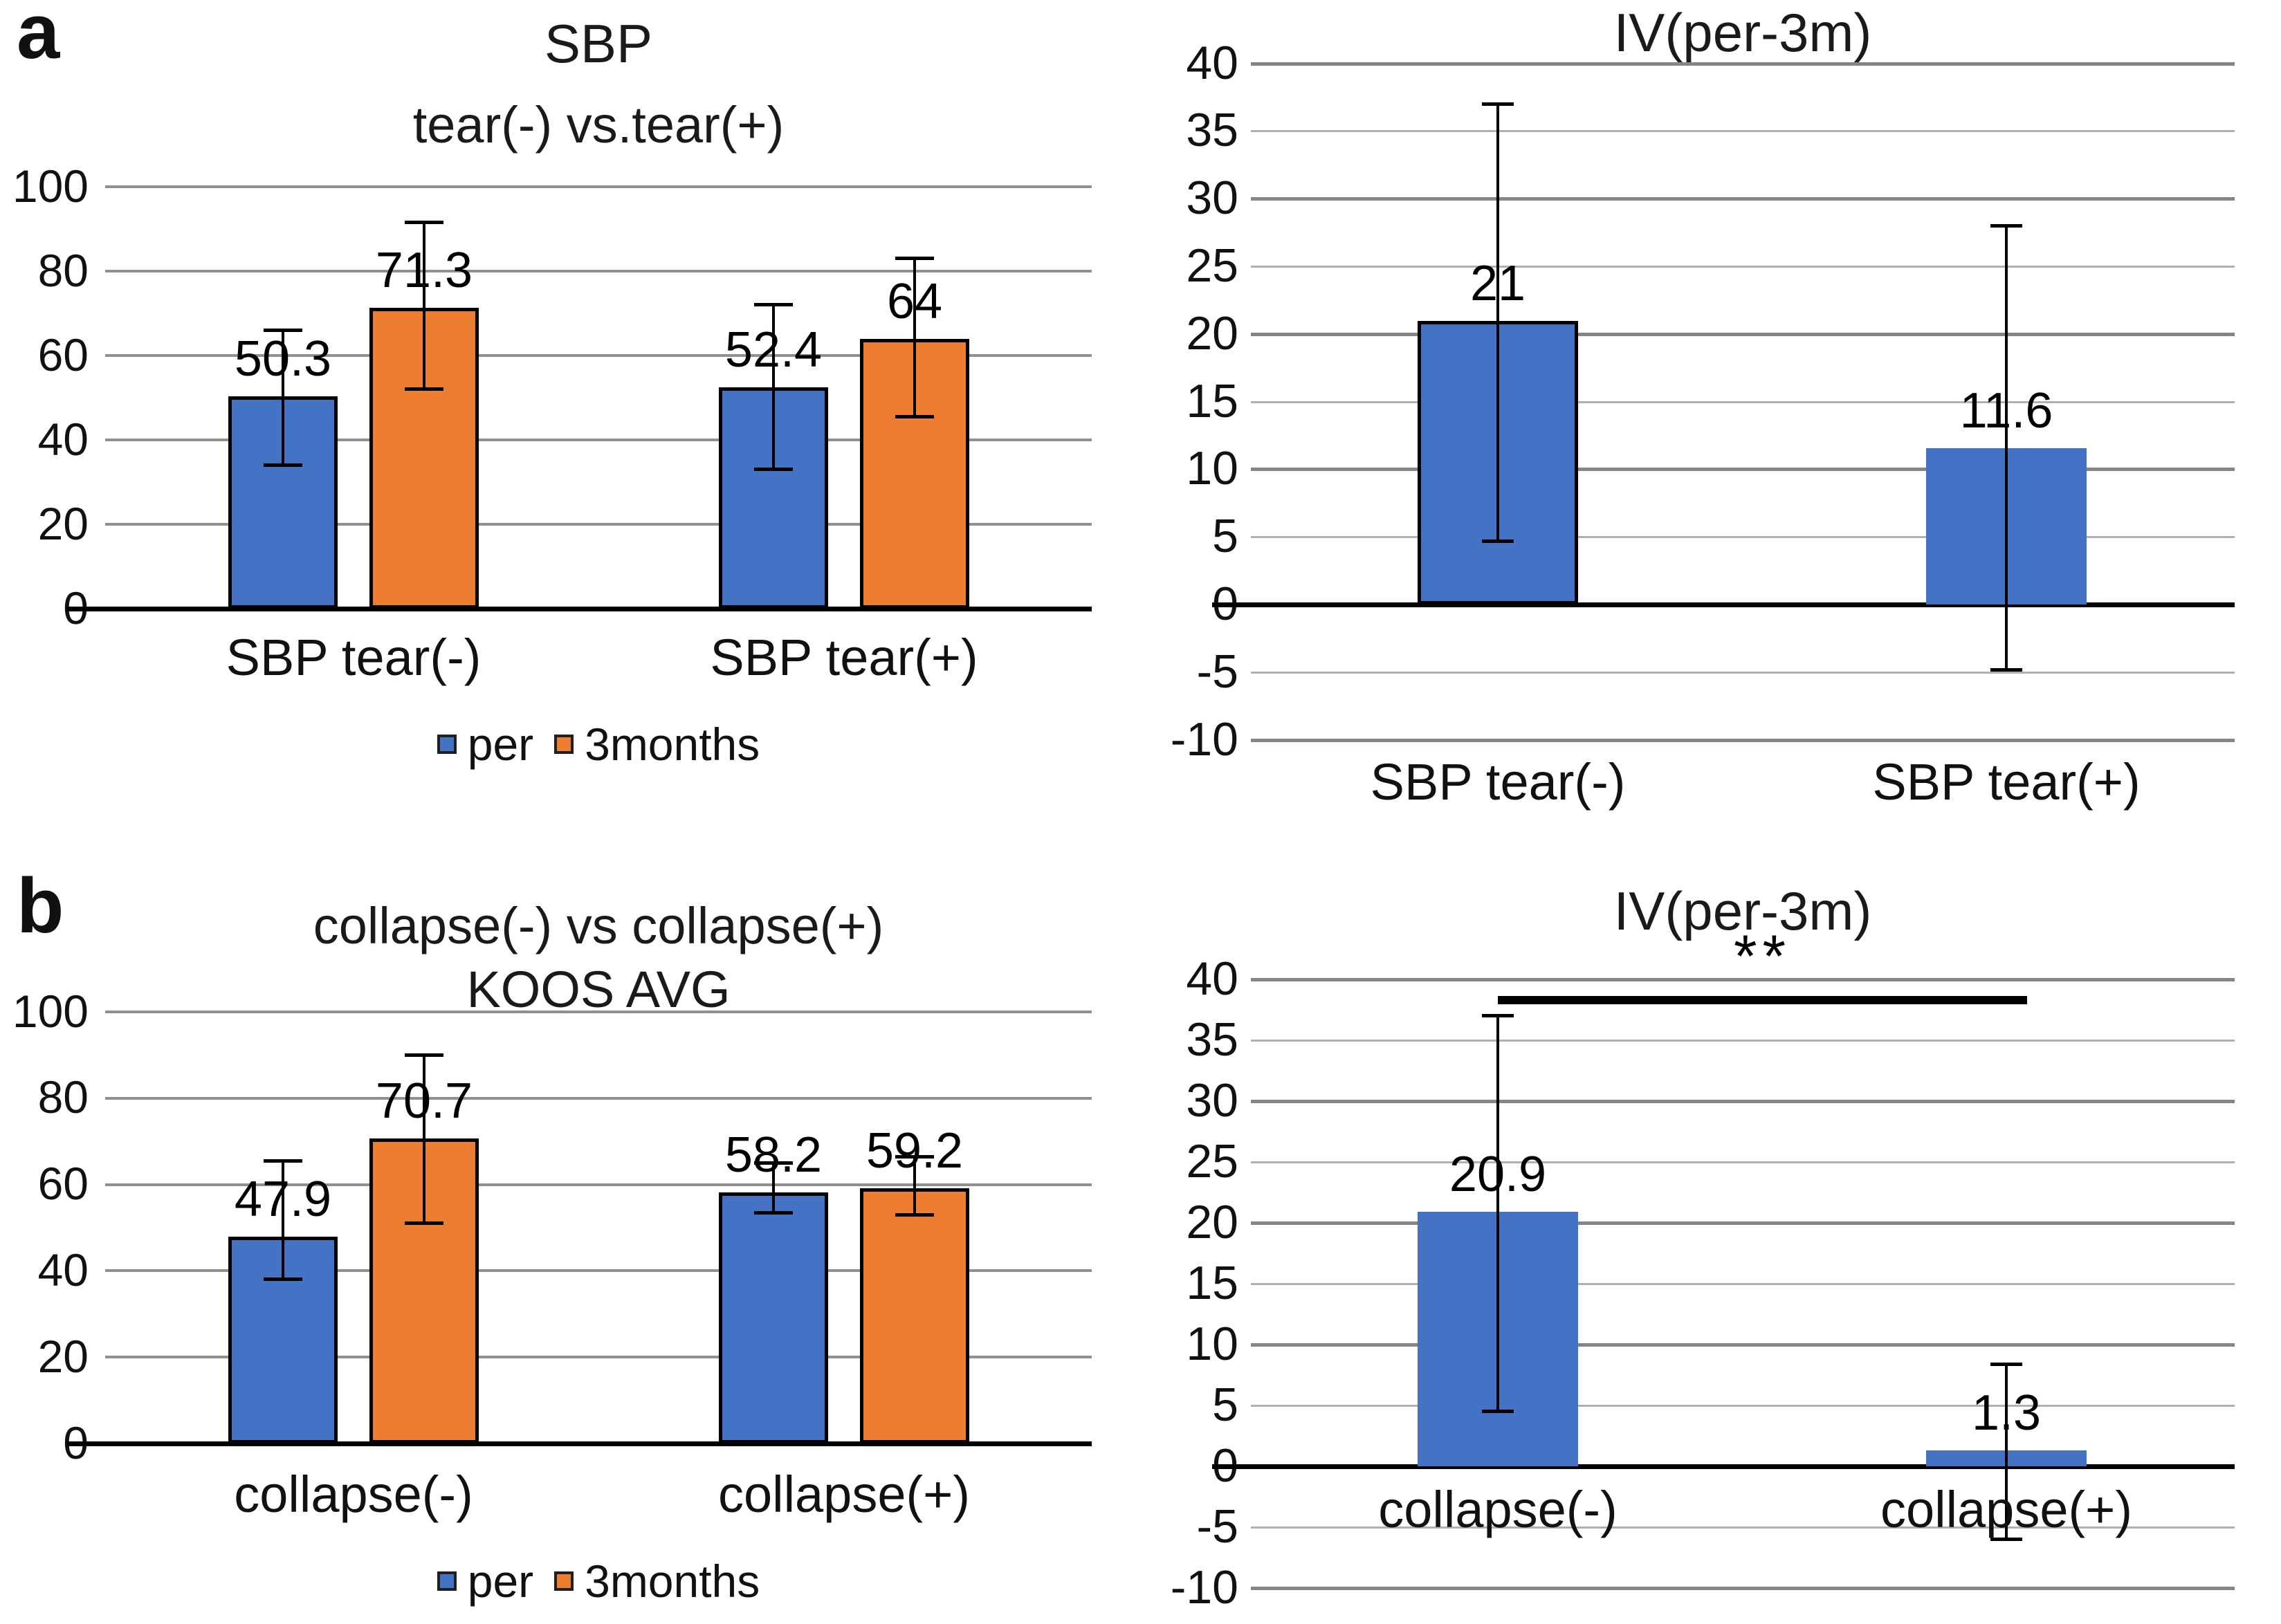 The image size is (2281, 1624). What do you see at coordinates (1743, 672) in the screenshot?
I see `gridline--5` at bounding box center [1743, 672].